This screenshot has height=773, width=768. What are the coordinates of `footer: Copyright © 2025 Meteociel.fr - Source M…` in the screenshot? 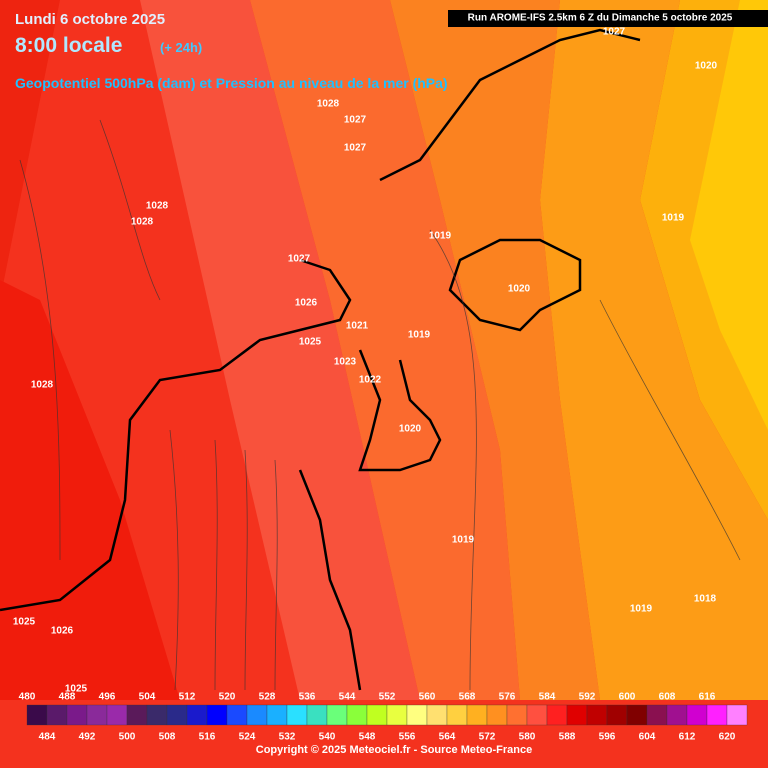 It's located at (394, 750).